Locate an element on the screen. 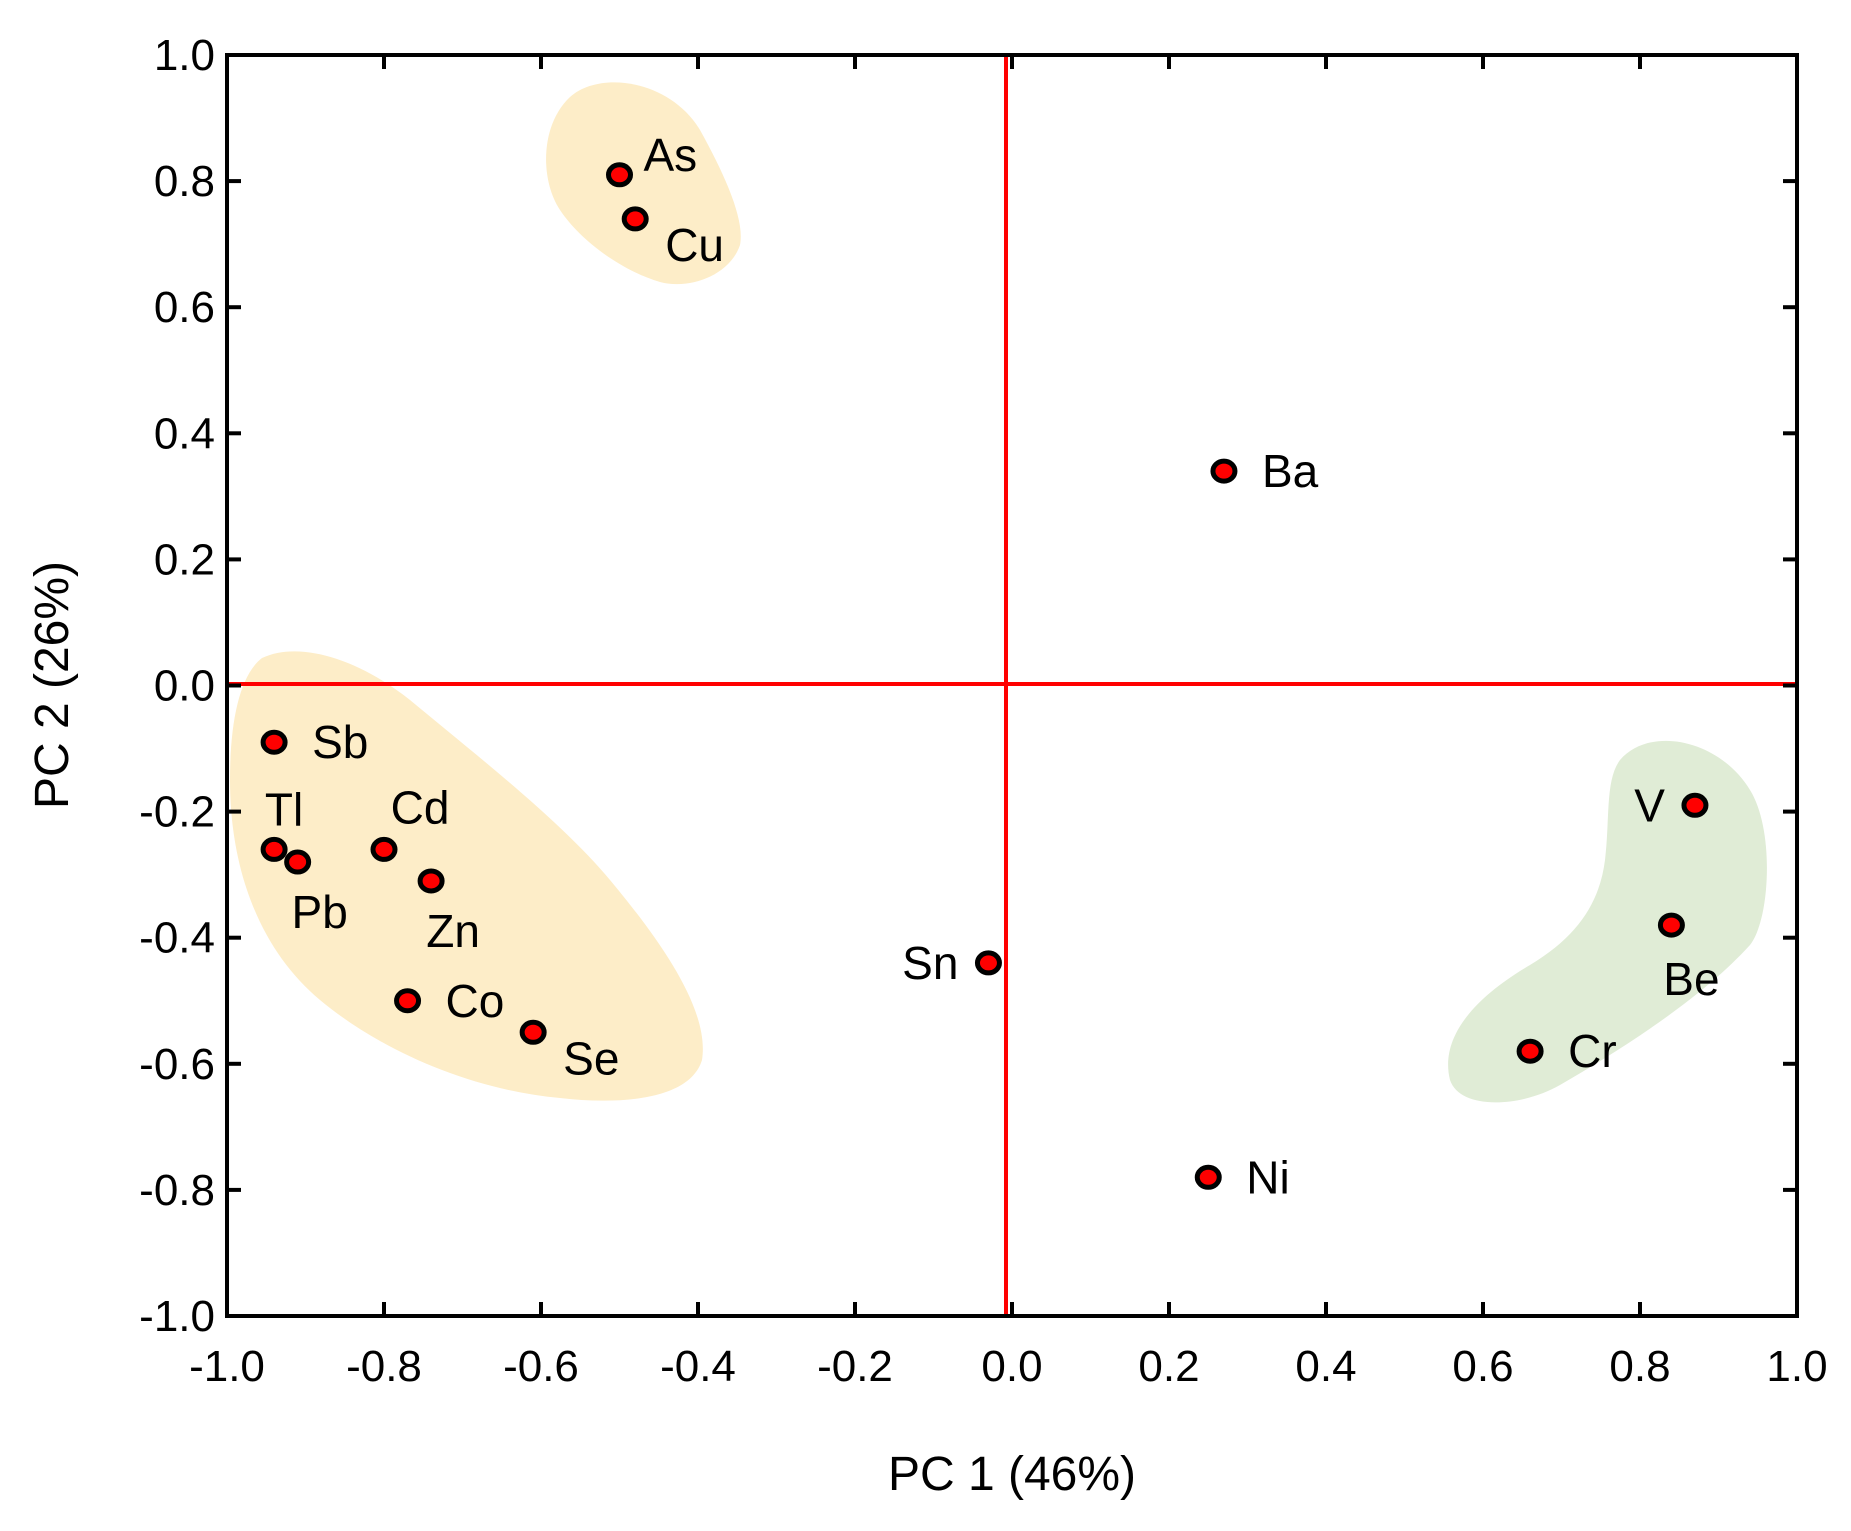 The width and height of the screenshot is (1851, 1531). point-label-tl: Tl is located at coordinates (284, 809).